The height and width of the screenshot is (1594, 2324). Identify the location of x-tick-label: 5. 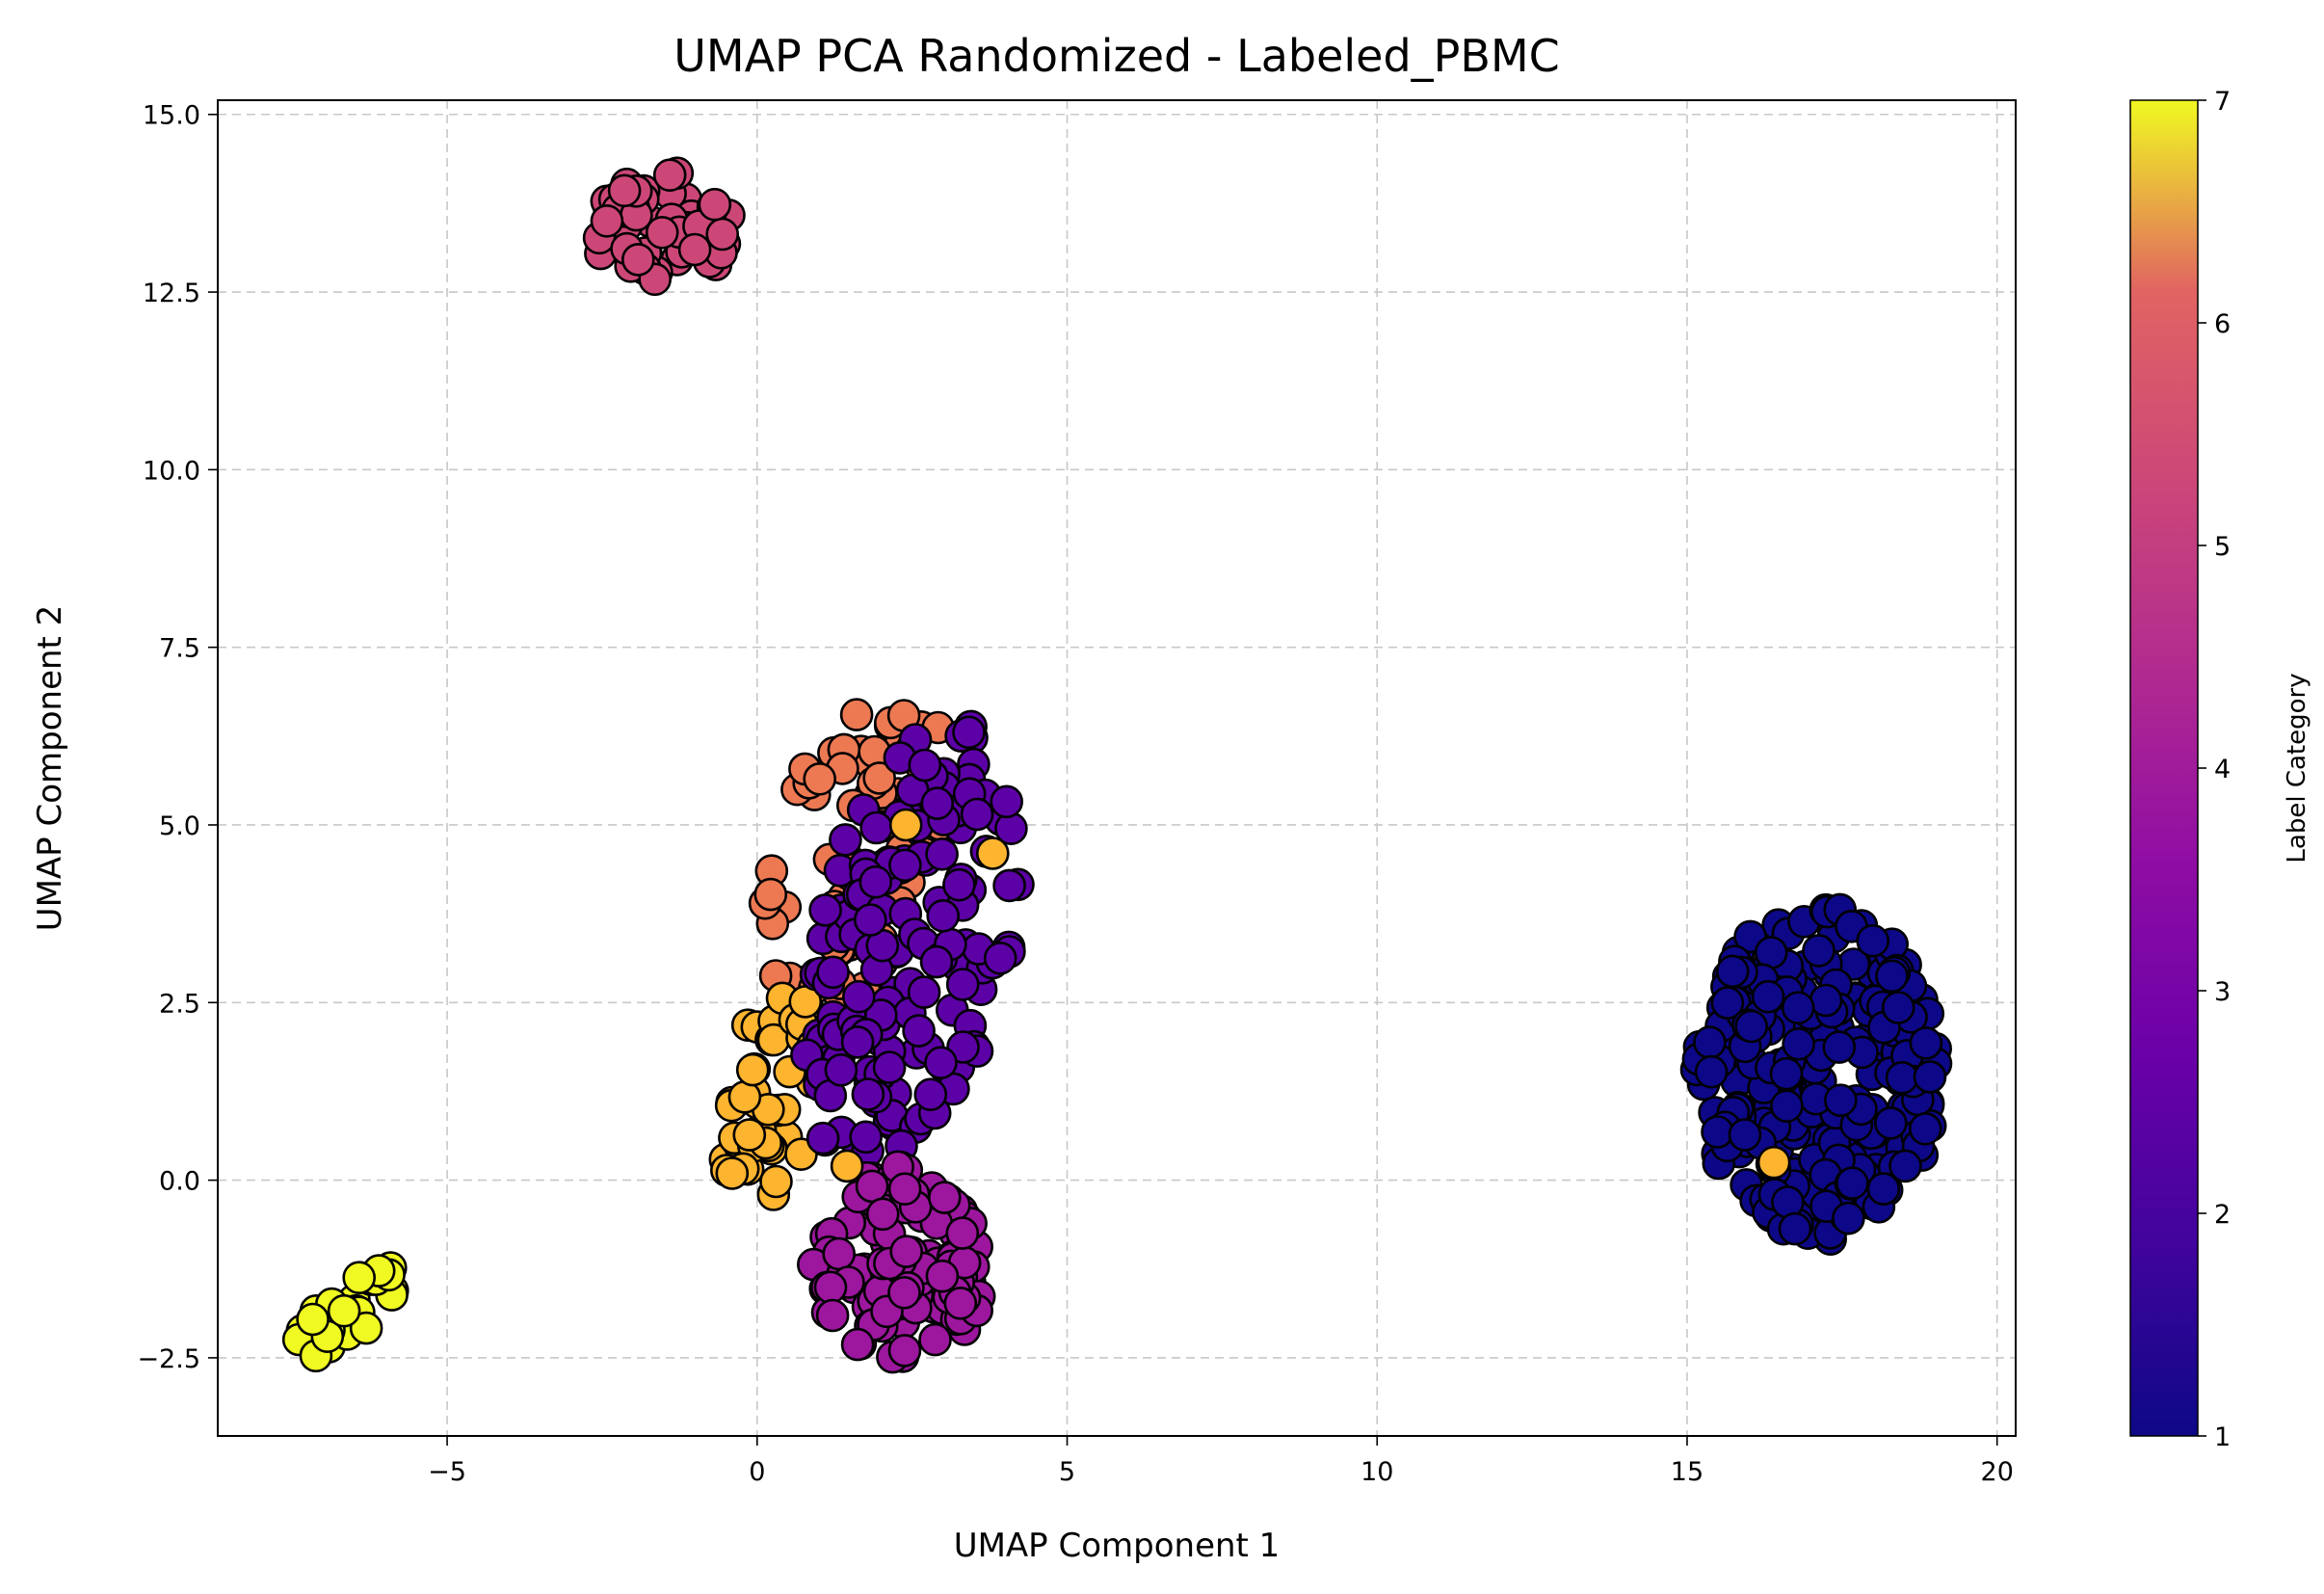
(1067, 1472).